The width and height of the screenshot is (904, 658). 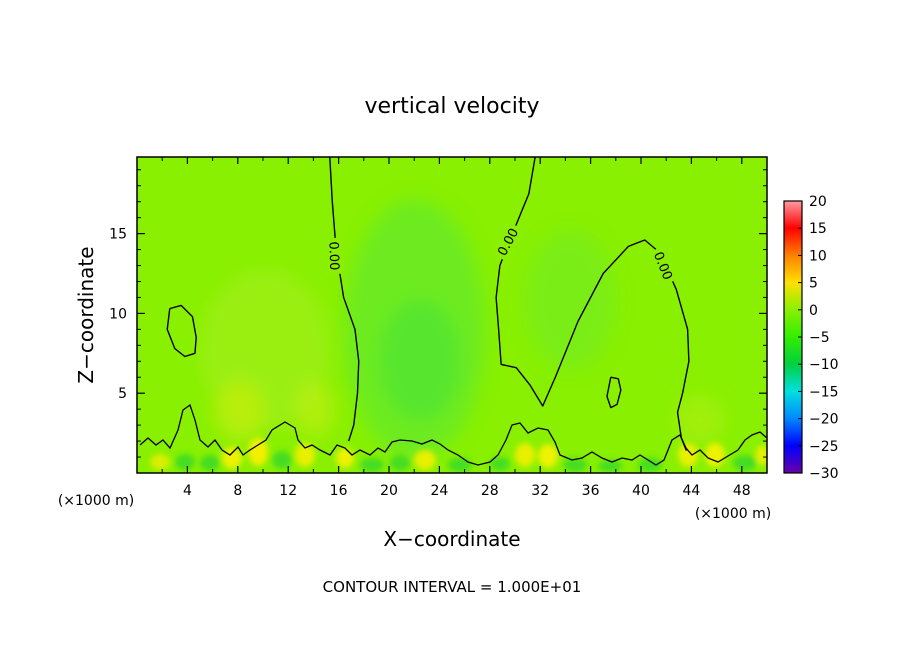 What do you see at coordinates (451, 539) in the screenshot?
I see `x-axis-label: X−coordinate` at bounding box center [451, 539].